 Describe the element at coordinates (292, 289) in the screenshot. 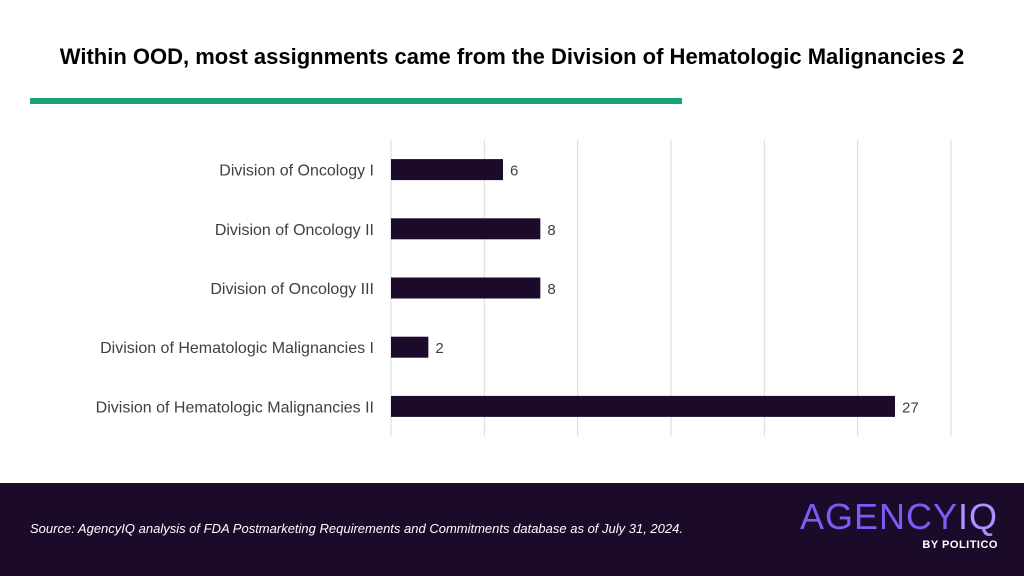

I see `category-label: Division of Oncology III` at that location.